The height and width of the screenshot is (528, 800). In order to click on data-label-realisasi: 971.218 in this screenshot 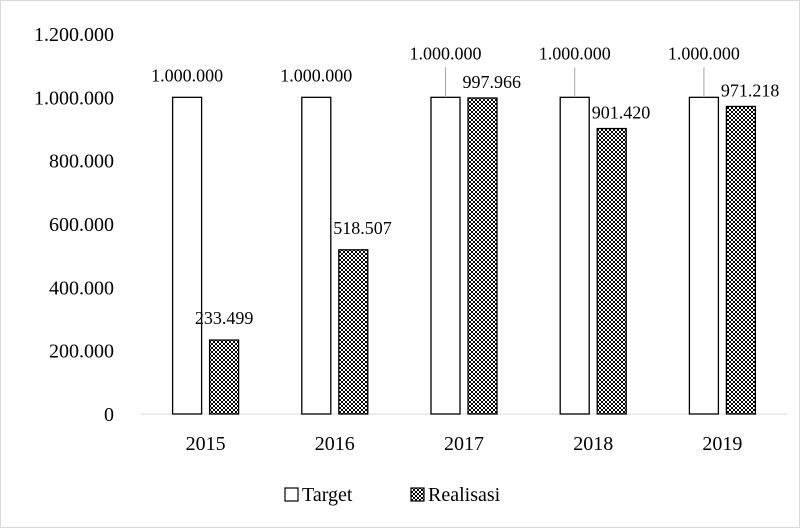, I will do `click(750, 90)`.